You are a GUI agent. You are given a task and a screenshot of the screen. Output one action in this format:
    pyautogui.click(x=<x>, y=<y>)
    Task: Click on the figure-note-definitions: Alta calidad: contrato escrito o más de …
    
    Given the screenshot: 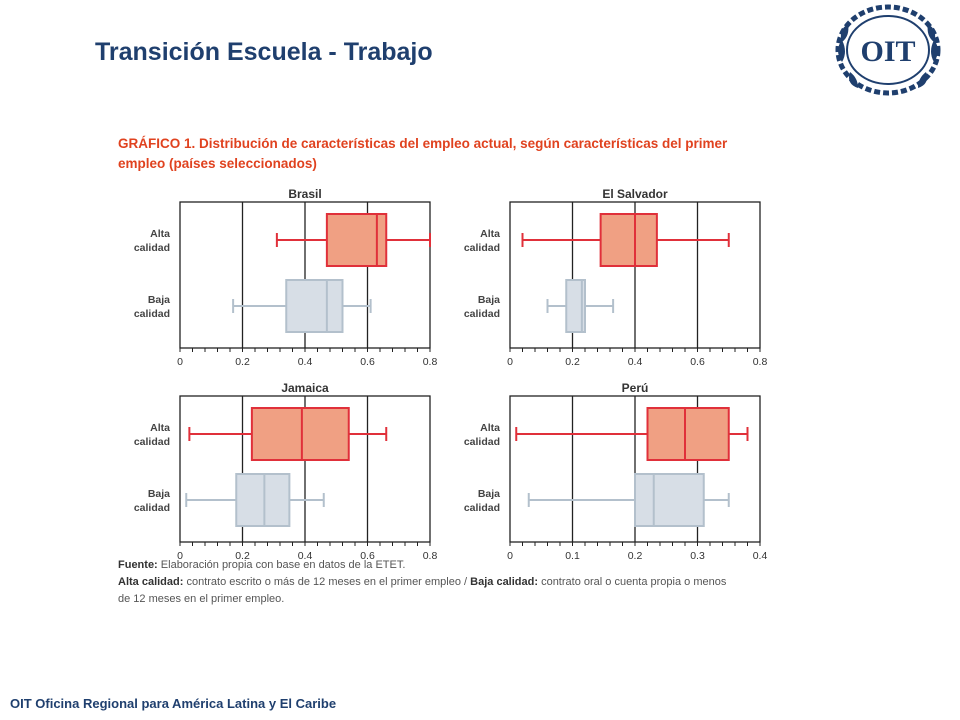 What is the action you would take?
    pyautogui.click(x=422, y=582)
    